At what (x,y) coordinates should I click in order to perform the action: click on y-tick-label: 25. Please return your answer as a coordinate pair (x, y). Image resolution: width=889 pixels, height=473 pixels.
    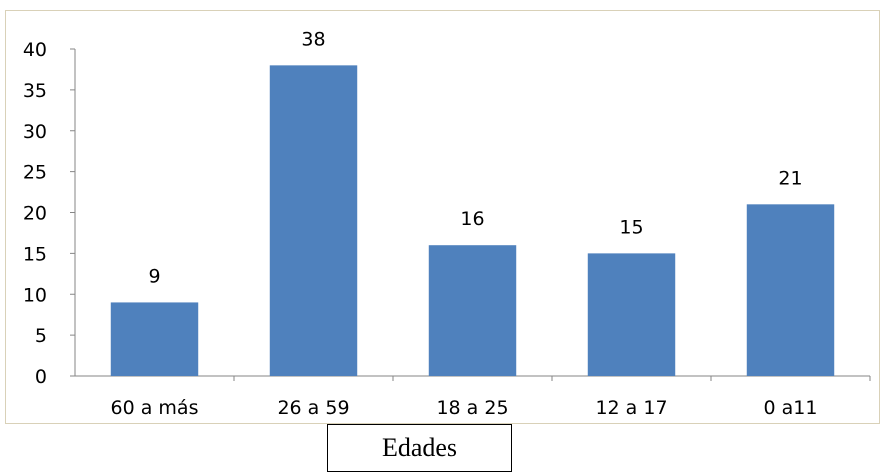
    Looking at the image, I should click on (35, 173).